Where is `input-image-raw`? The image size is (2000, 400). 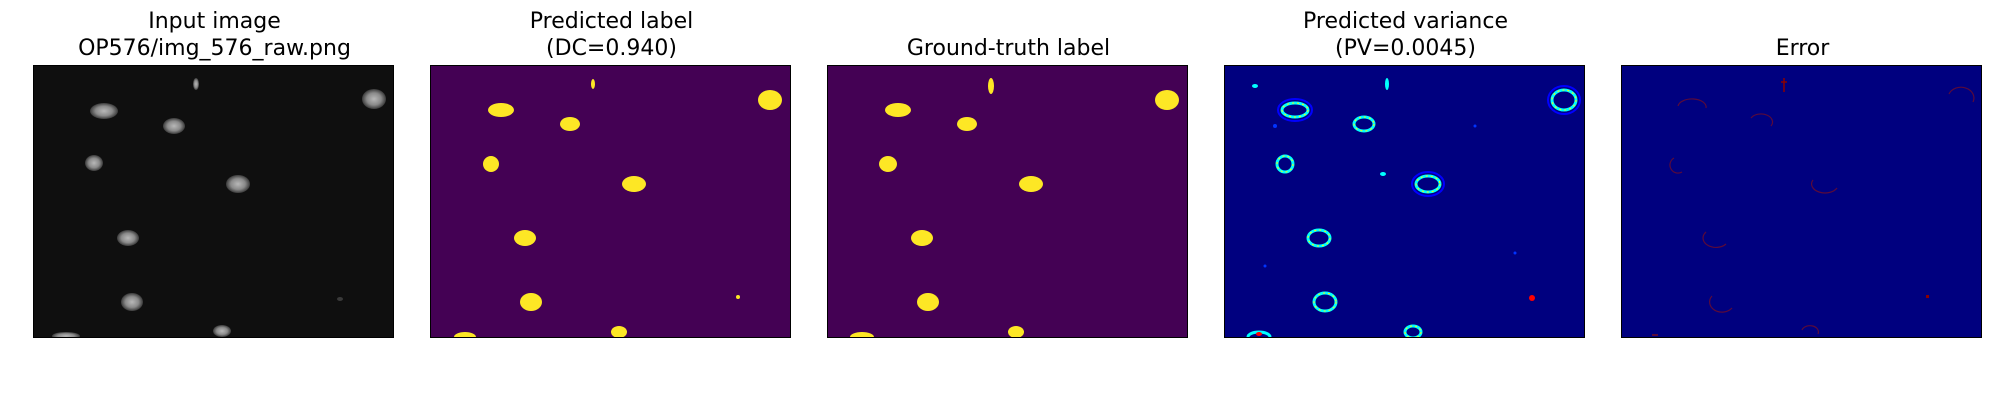 input-image-raw is located at coordinates (213, 201).